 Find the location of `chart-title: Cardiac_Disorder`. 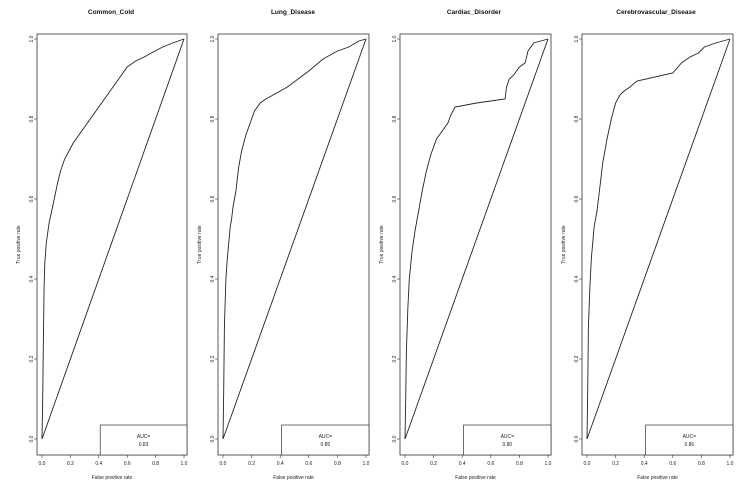

chart-title: Cardiac_Disorder is located at coordinates (474, 12).